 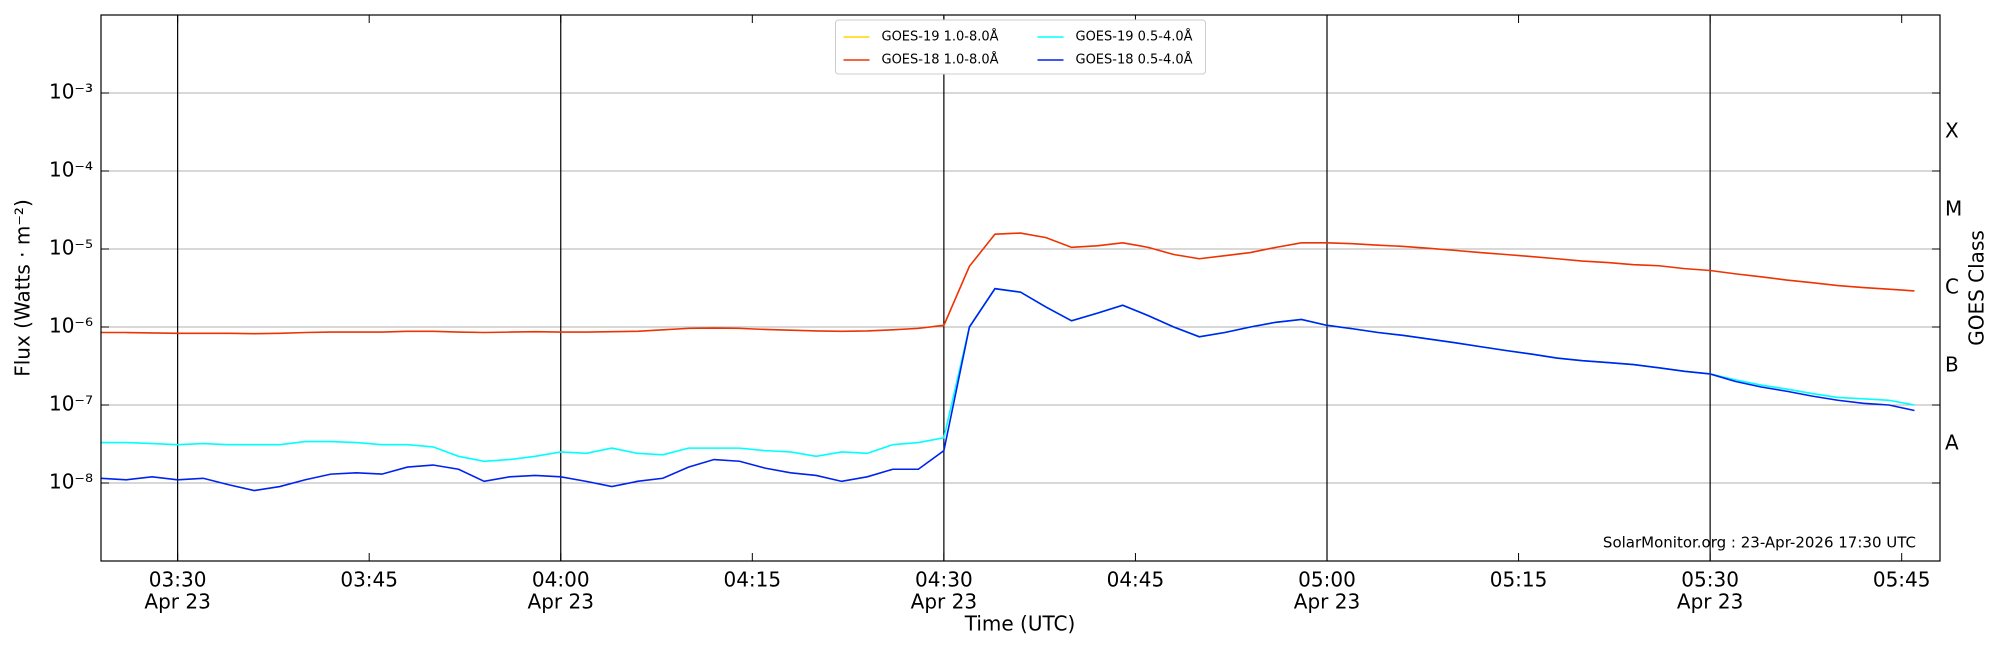 I want to click on x-tick-label: 05:30, so click(x=1710, y=580).